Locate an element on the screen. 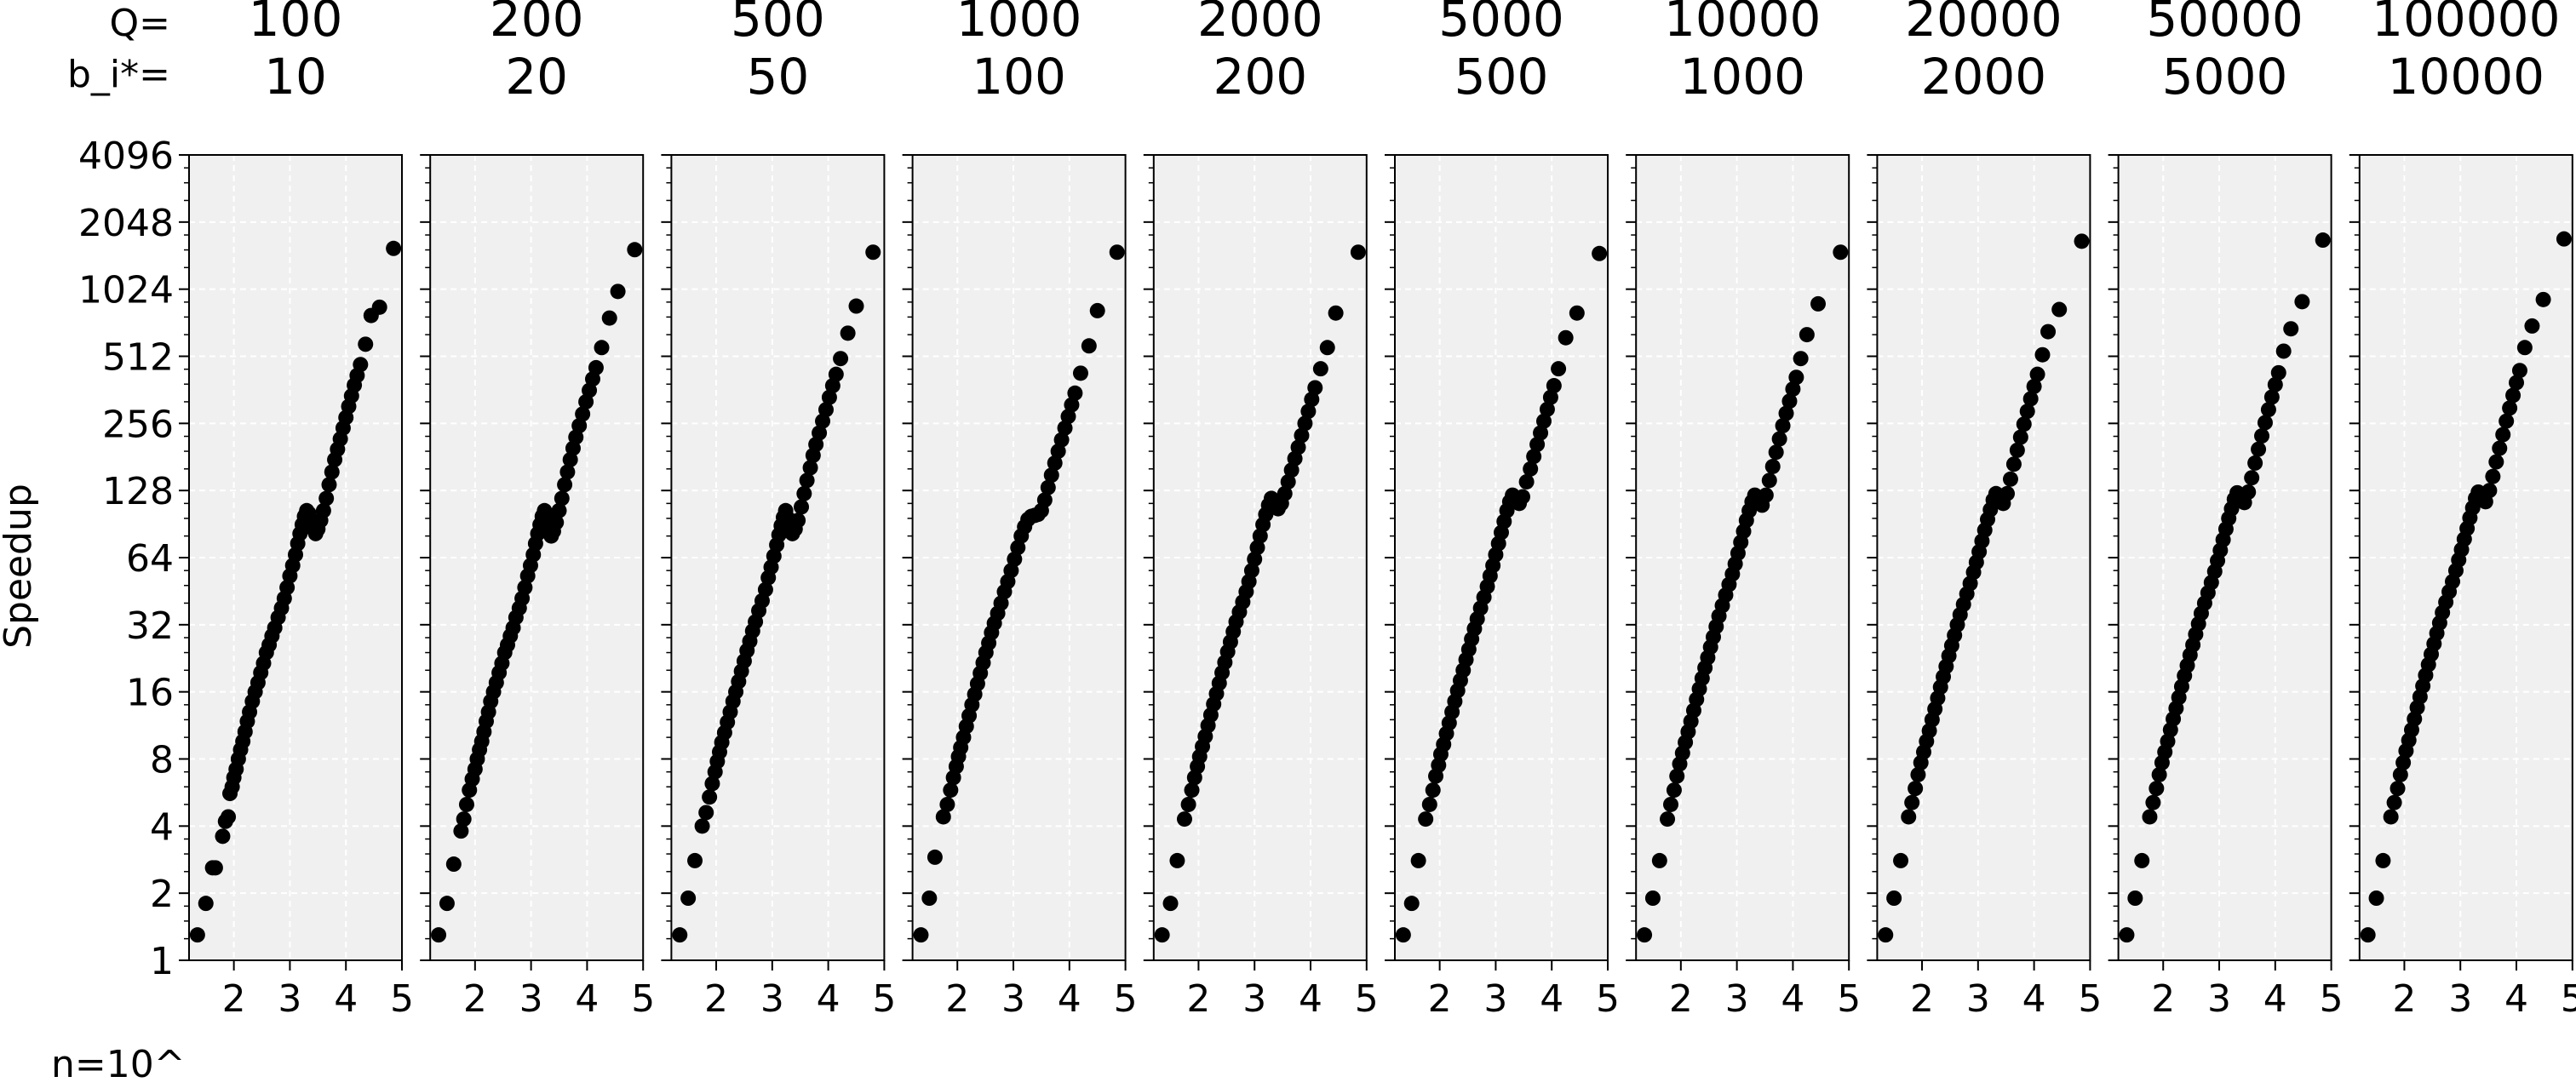 The height and width of the screenshot is (1088, 2576). panel-b-value: 500 is located at coordinates (1501, 77).